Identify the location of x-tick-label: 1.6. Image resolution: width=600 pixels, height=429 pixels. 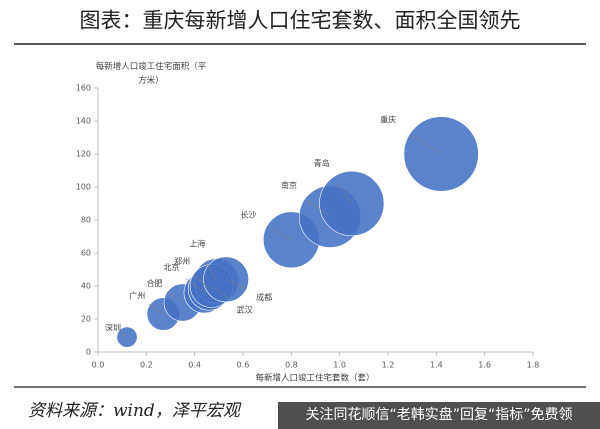
(484, 365).